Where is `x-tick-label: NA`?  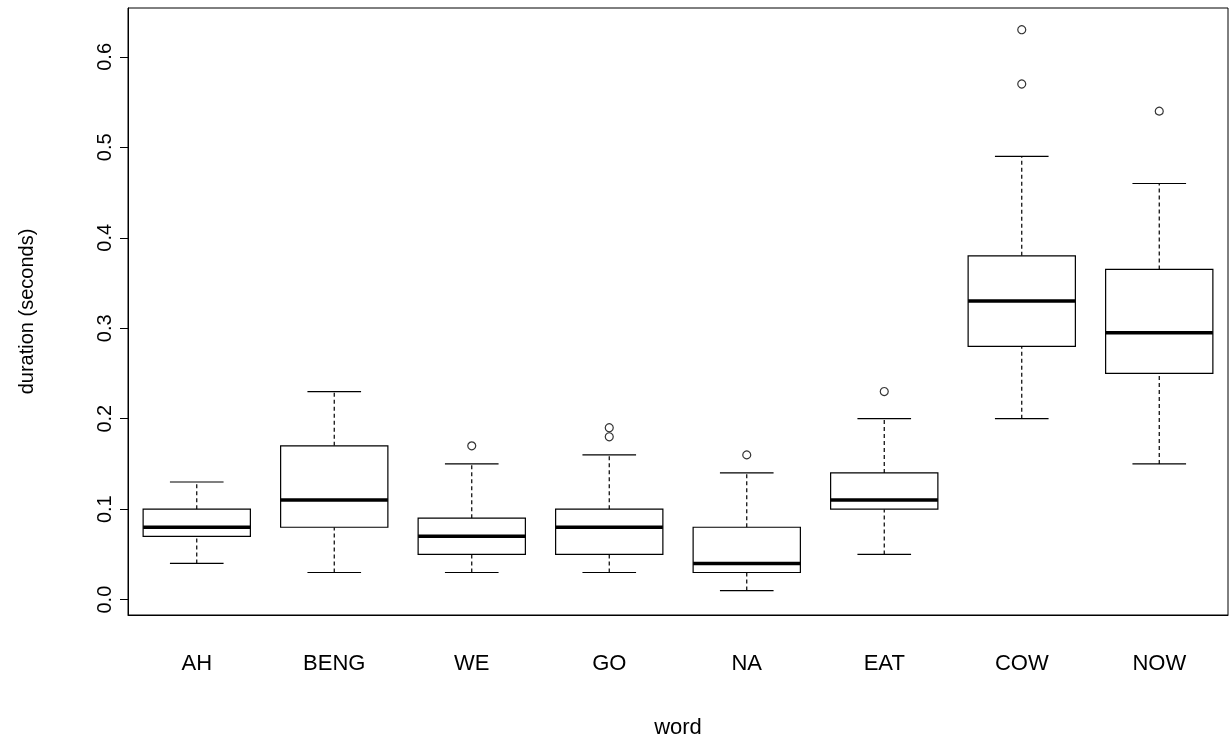 x-tick-label: NA is located at coordinates (747, 662).